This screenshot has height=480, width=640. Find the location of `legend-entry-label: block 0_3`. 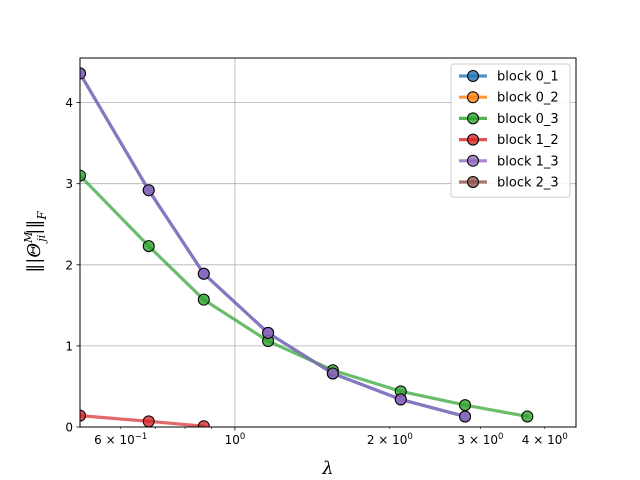

legend-entry-label: block 0_3 is located at coordinates (528, 119).